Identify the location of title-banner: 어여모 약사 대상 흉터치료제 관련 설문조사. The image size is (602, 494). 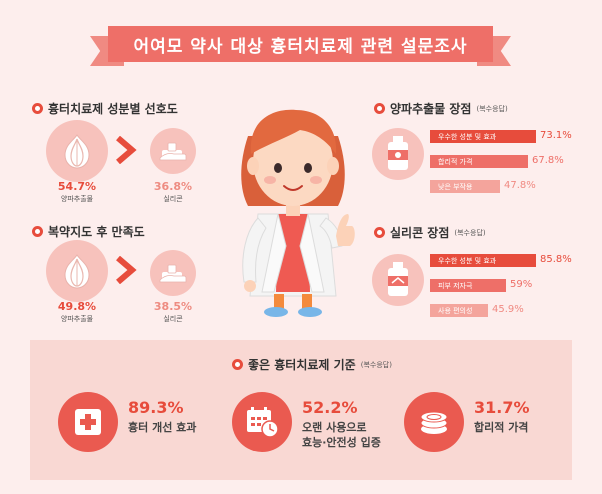
(300, 48).